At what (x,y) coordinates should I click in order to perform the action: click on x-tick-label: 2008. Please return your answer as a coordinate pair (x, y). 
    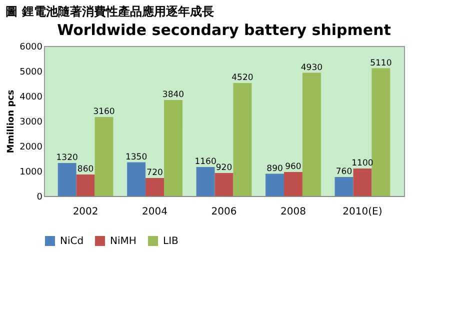
    Looking at the image, I should click on (293, 212).